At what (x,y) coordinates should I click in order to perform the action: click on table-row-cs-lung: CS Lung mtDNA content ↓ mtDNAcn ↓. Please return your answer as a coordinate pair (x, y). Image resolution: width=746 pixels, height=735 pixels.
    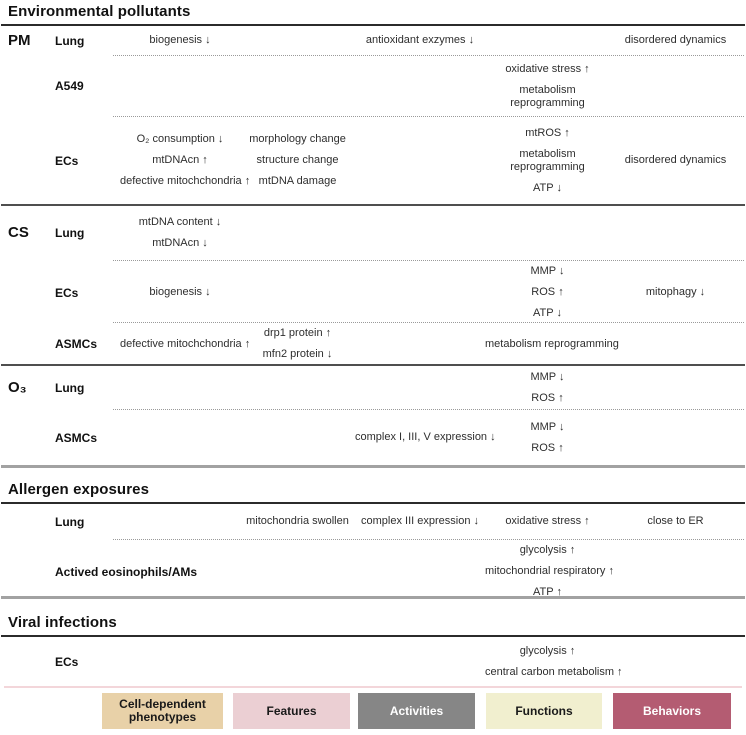
    Looking at the image, I should click on (373, 233).